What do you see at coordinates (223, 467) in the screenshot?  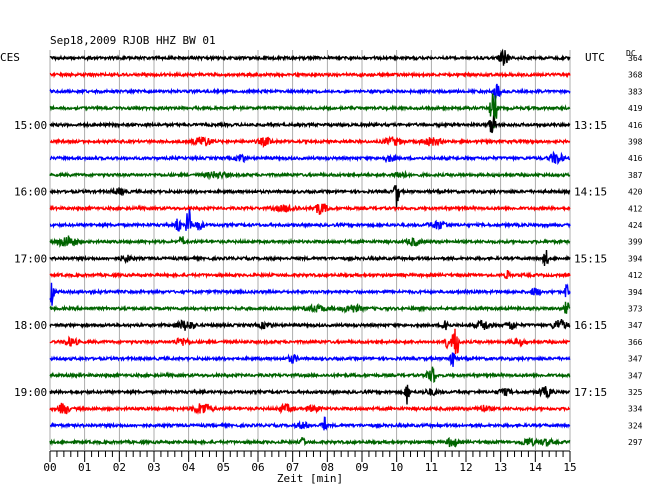 I see `x-tick-label: 05` at bounding box center [223, 467].